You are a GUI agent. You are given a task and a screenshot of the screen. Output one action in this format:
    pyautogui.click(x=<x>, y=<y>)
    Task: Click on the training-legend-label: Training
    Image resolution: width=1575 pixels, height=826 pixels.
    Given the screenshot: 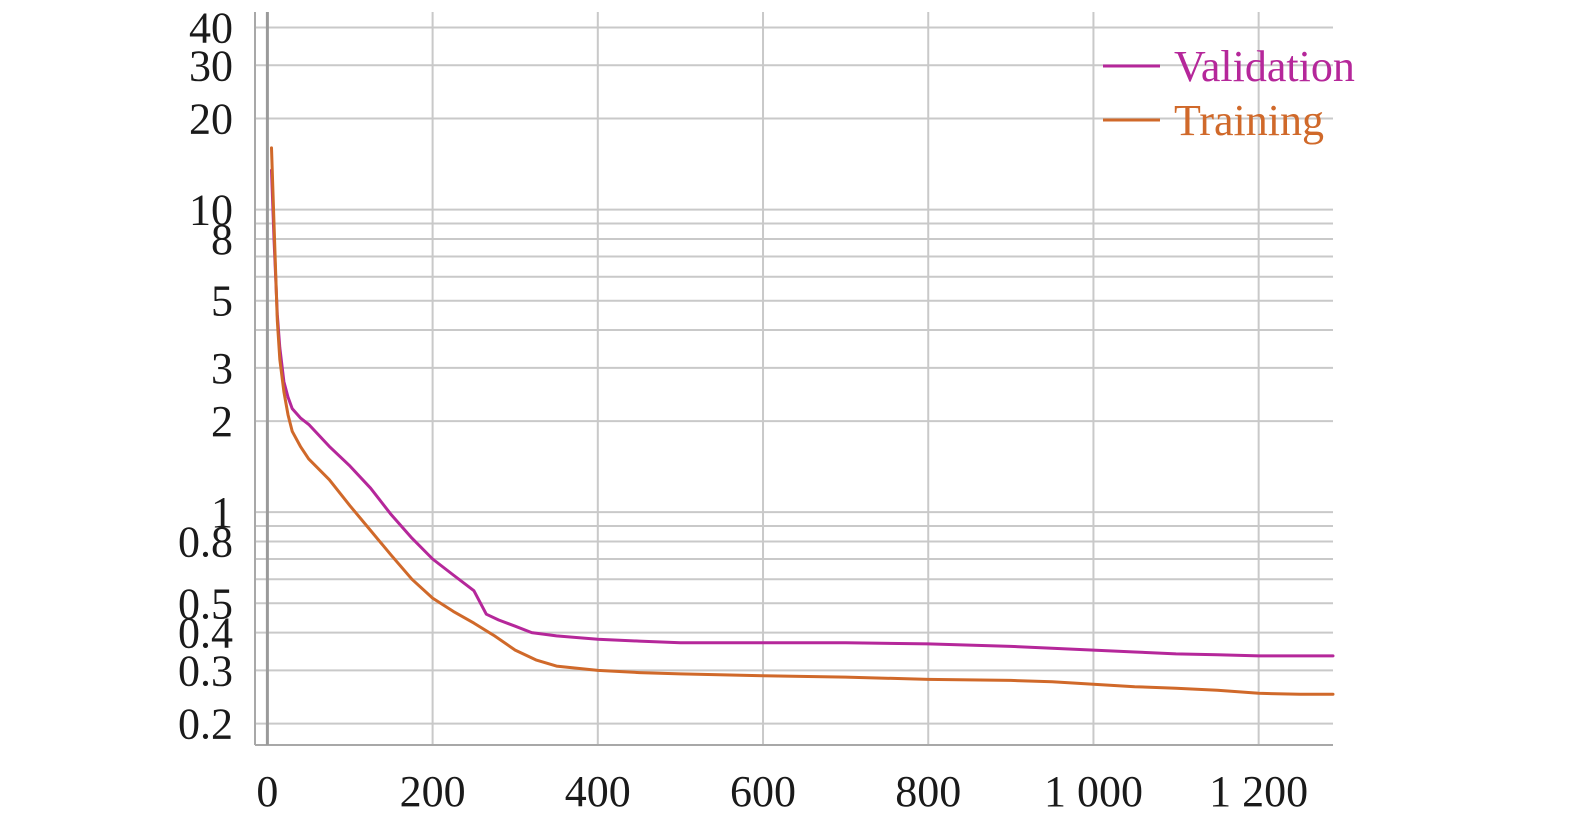 What is the action you would take?
    pyautogui.click(x=1249, y=120)
    